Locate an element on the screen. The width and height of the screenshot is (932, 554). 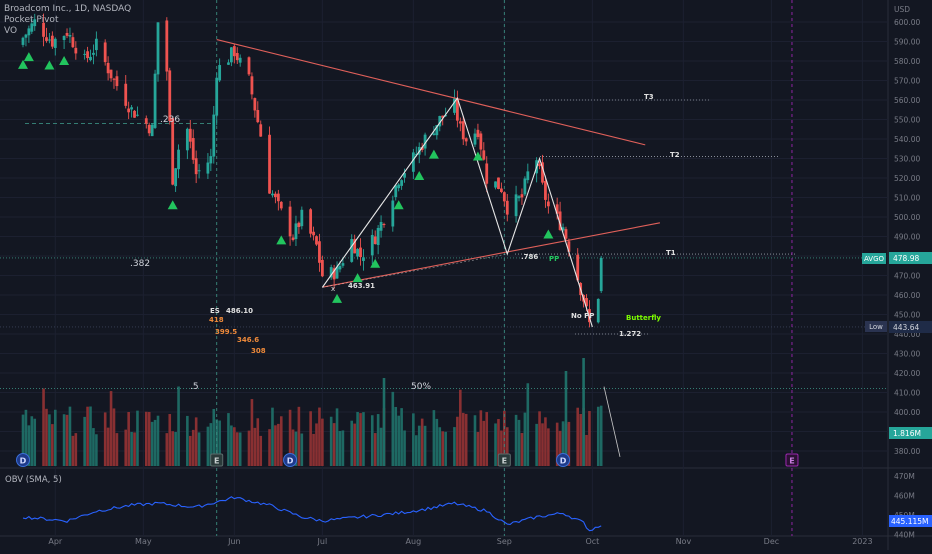
obv-line is located at coordinates (312, 514).